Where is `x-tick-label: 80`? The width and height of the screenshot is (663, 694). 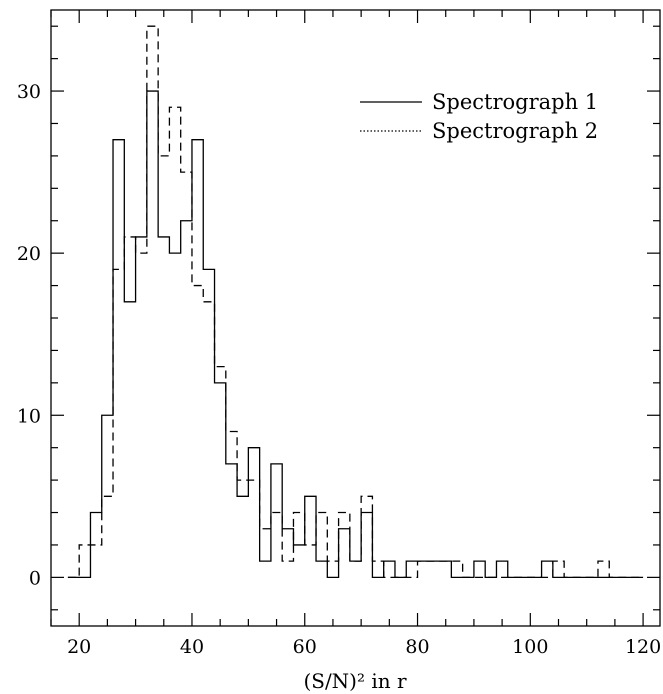
x-tick-label: 80 is located at coordinates (417, 647).